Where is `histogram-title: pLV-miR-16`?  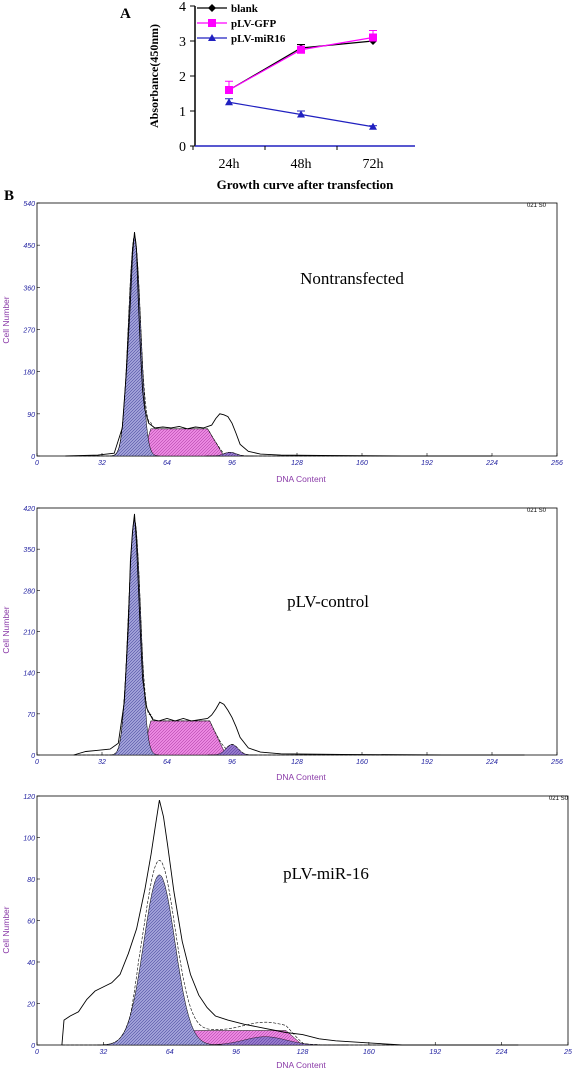
histogram-title: pLV-miR-16 is located at coordinates (326, 873).